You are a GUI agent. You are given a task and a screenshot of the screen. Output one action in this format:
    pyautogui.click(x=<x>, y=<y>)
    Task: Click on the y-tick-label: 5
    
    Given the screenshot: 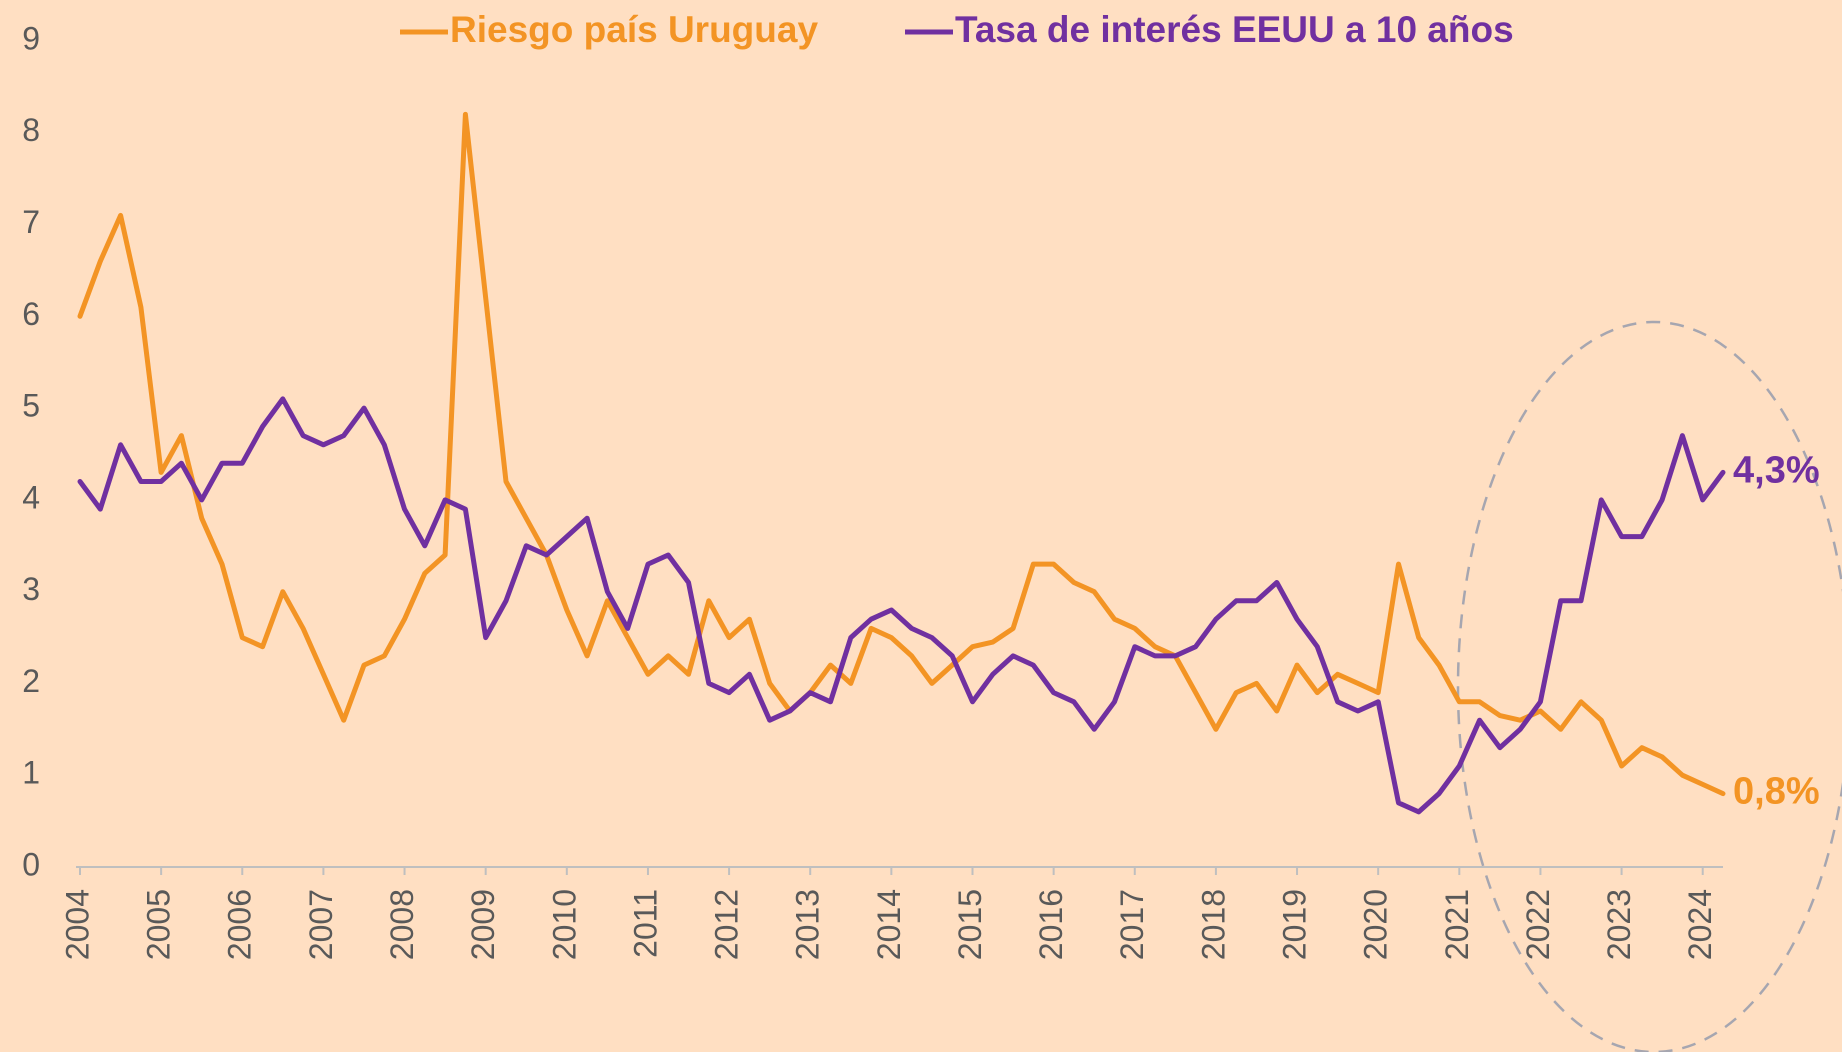 What is the action you would take?
    pyautogui.click(x=31, y=406)
    